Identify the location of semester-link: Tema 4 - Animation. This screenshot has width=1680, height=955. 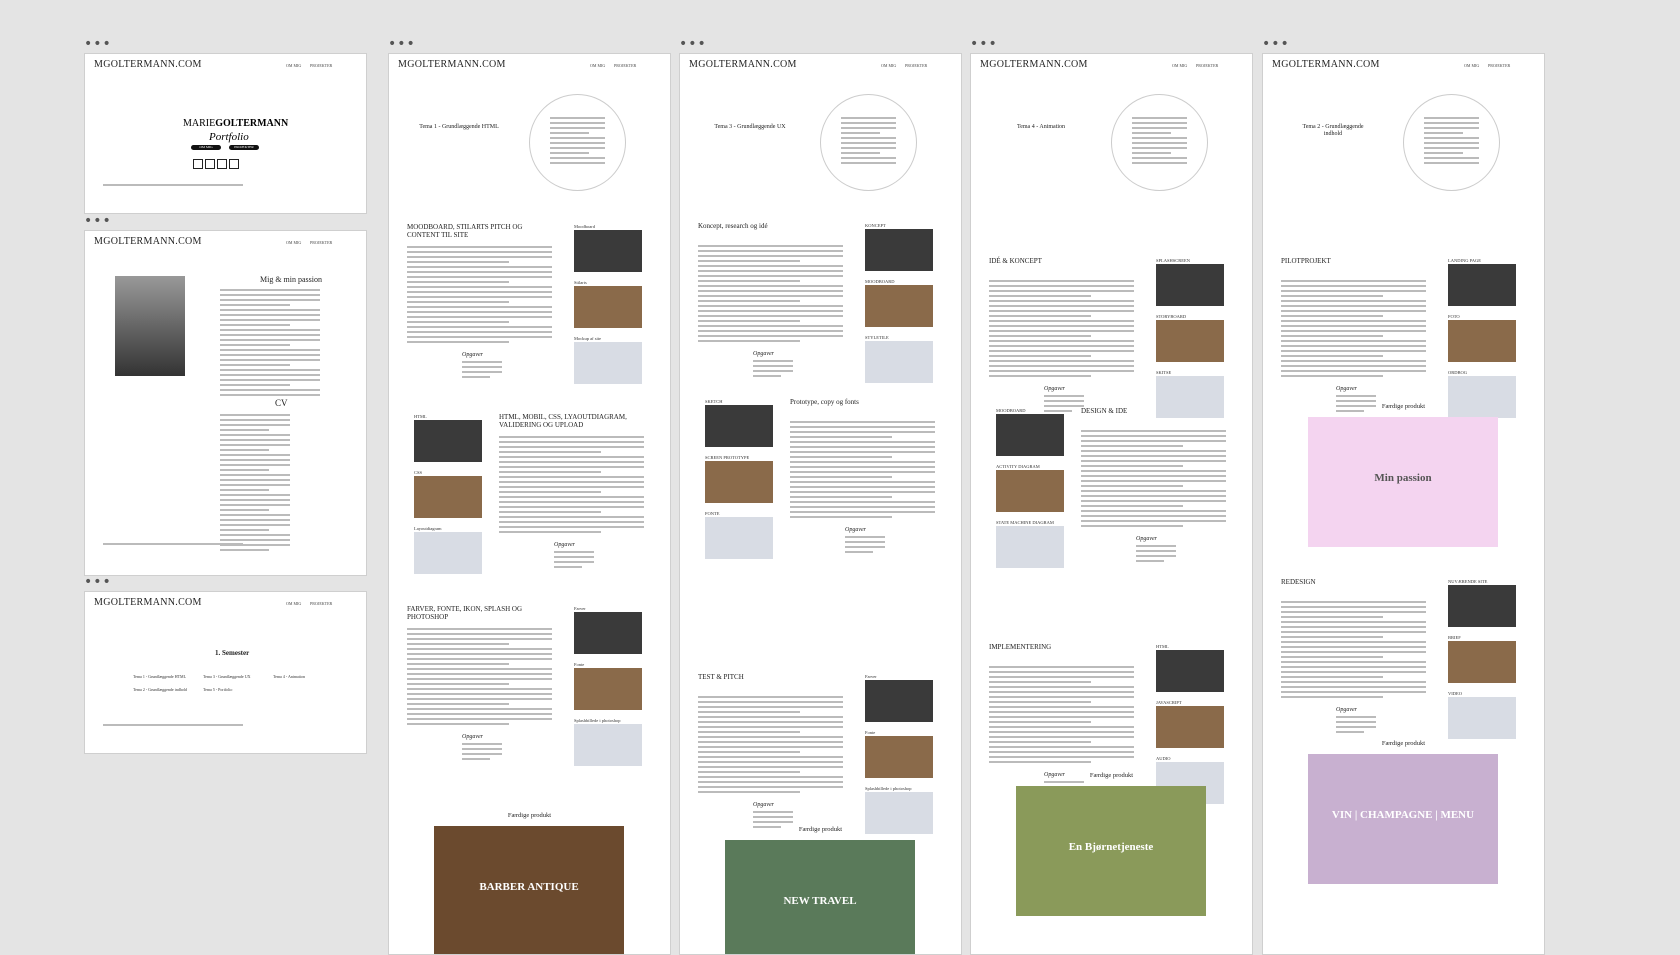
(289, 676).